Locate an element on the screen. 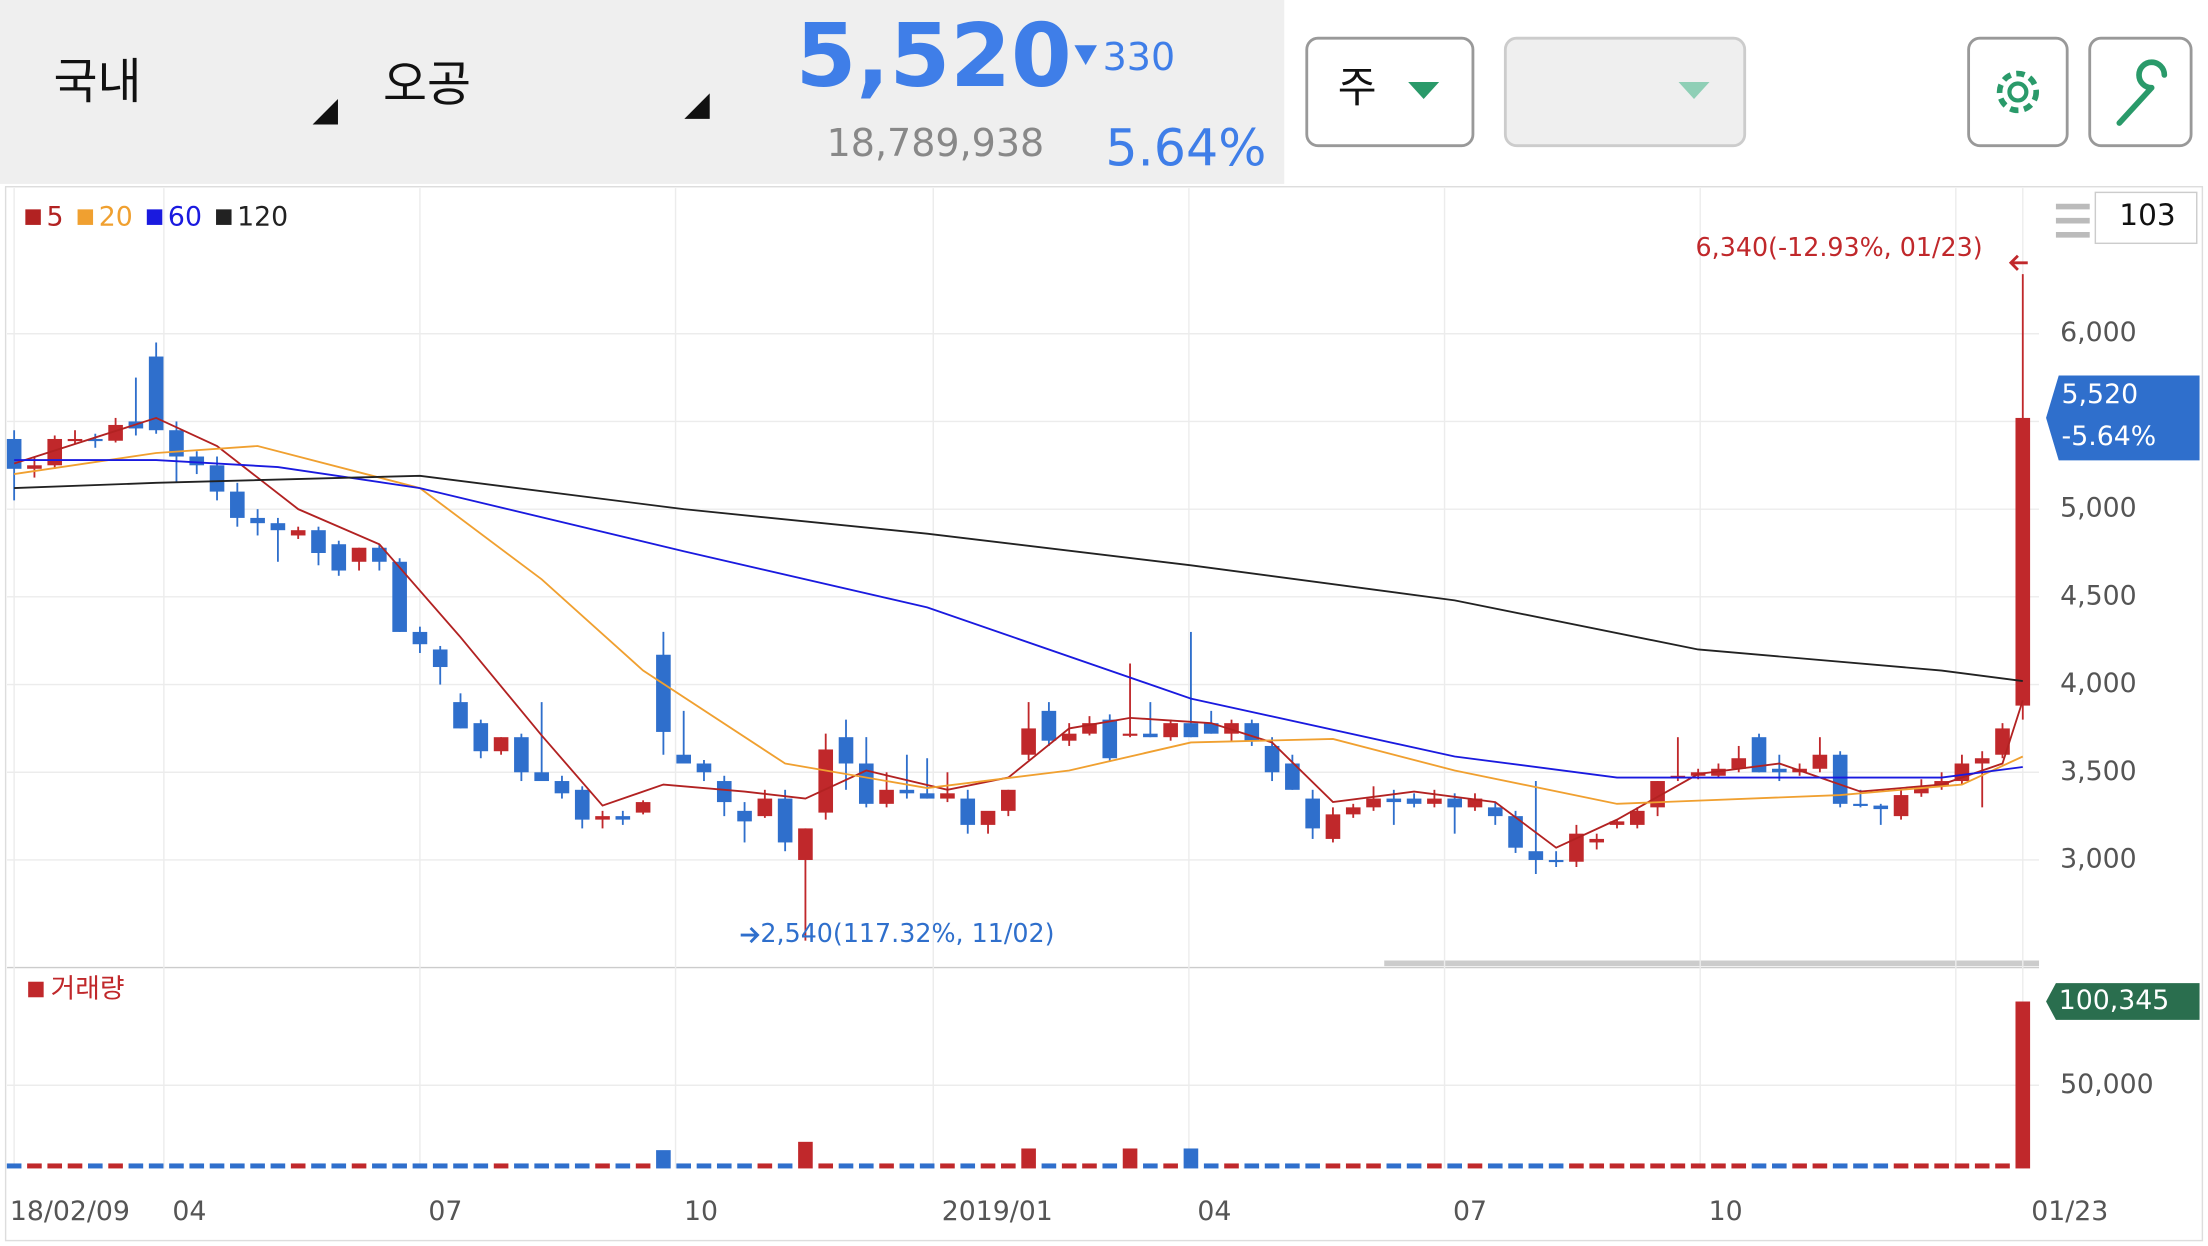 This screenshot has width=2208, height=1246. period-select is located at coordinates (1390, 92).